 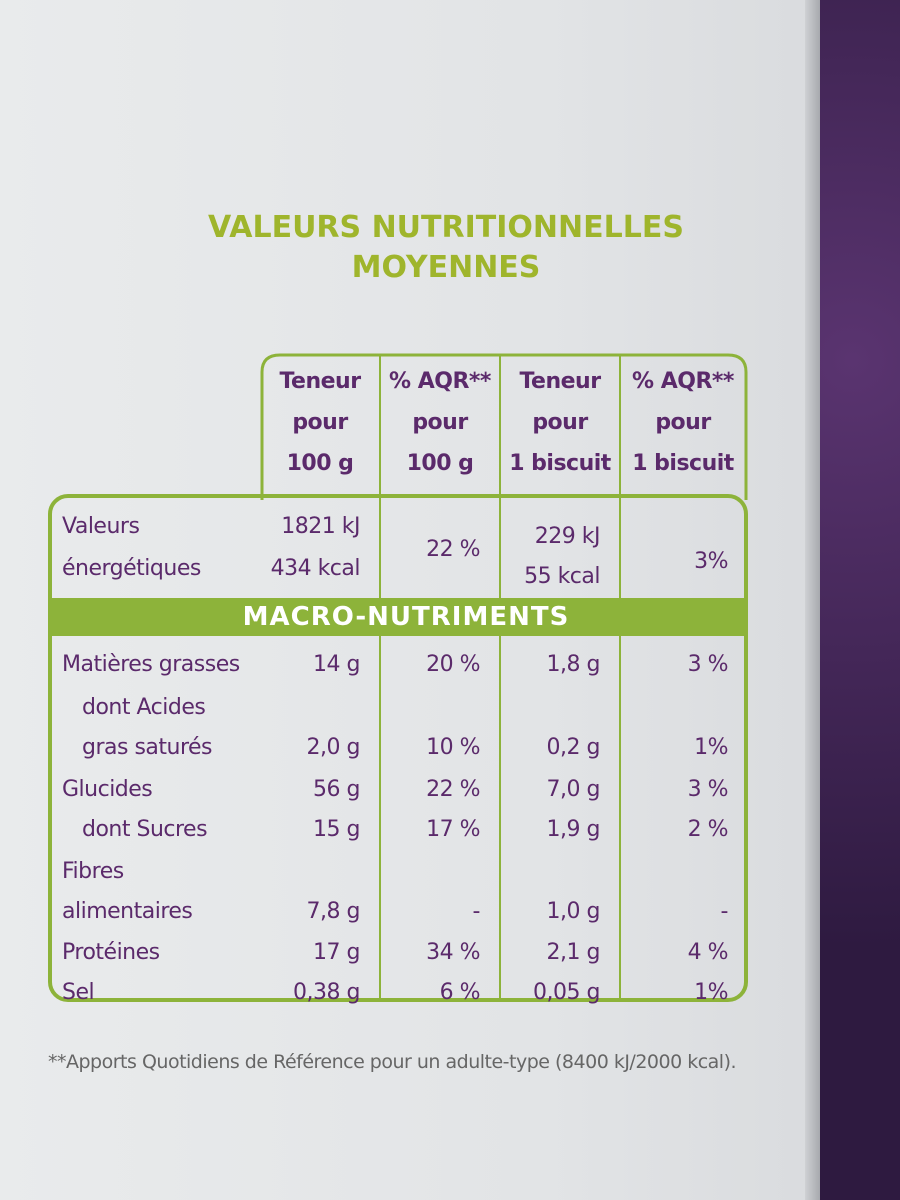 I want to click on cell-value: 434 kcal, so click(x=315, y=568).